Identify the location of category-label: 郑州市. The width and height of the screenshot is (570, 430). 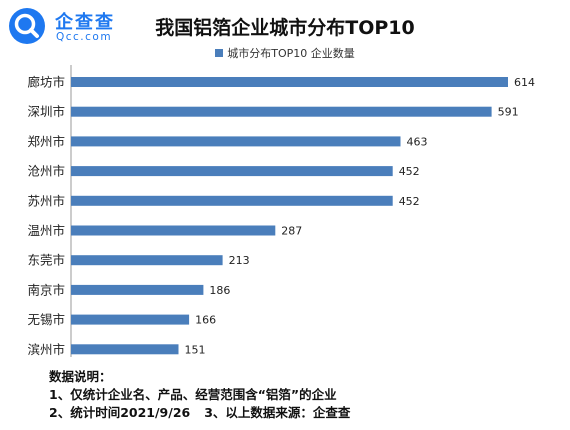
(46, 141).